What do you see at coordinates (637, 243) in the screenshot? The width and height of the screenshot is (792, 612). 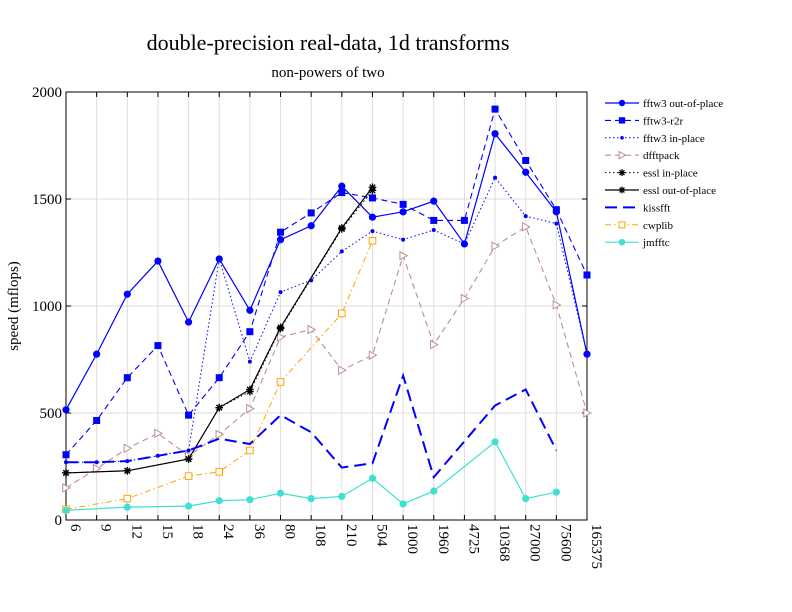 I see `legend-item-jmfftc: jmfftc` at bounding box center [637, 243].